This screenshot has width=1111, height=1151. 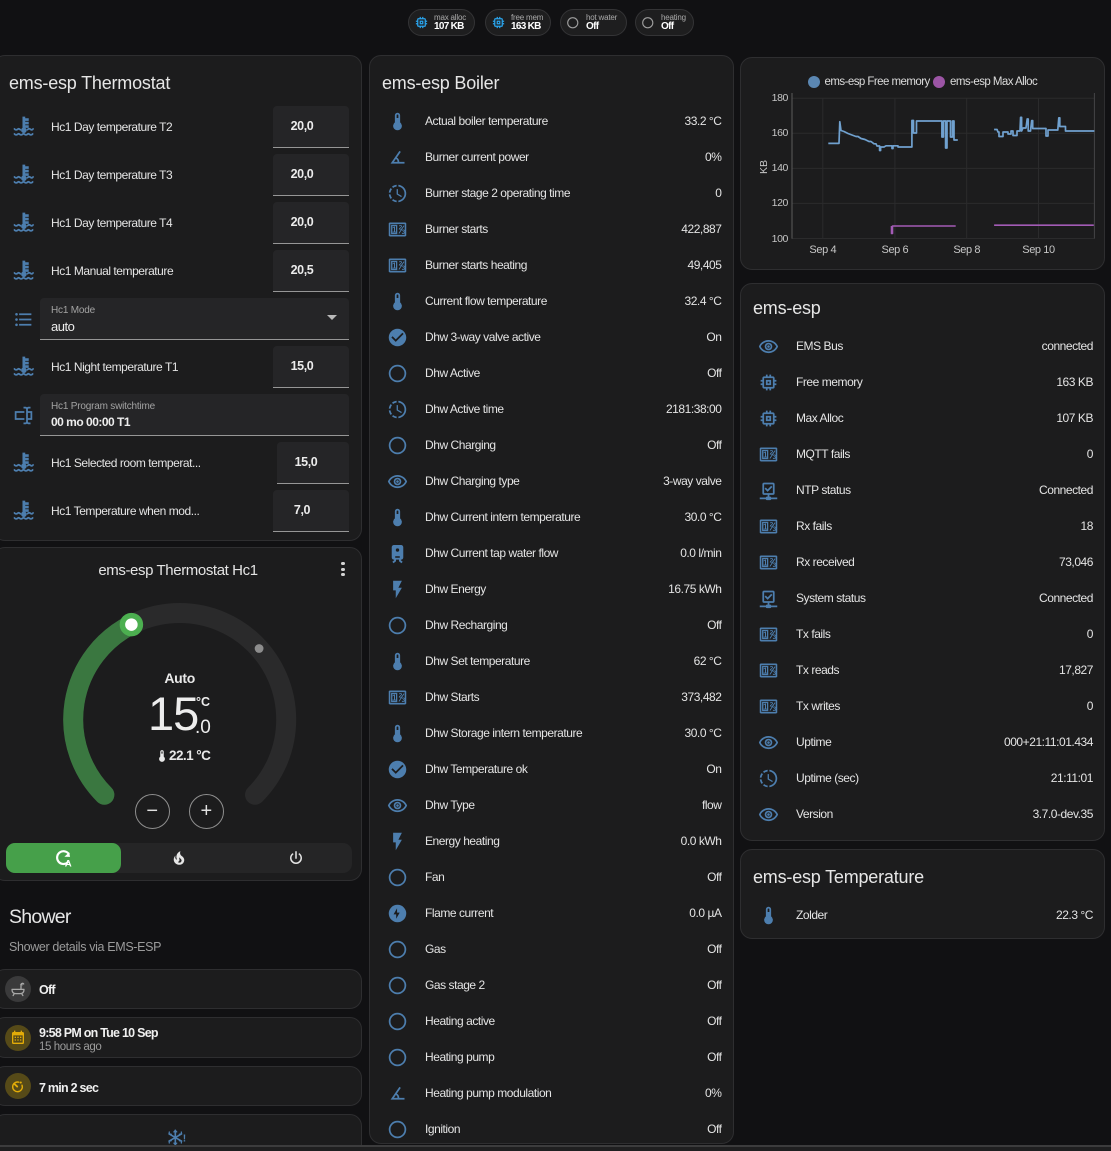 What do you see at coordinates (67, 863) in the screenshot?
I see `svg-text: A` at bounding box center [67, 863].